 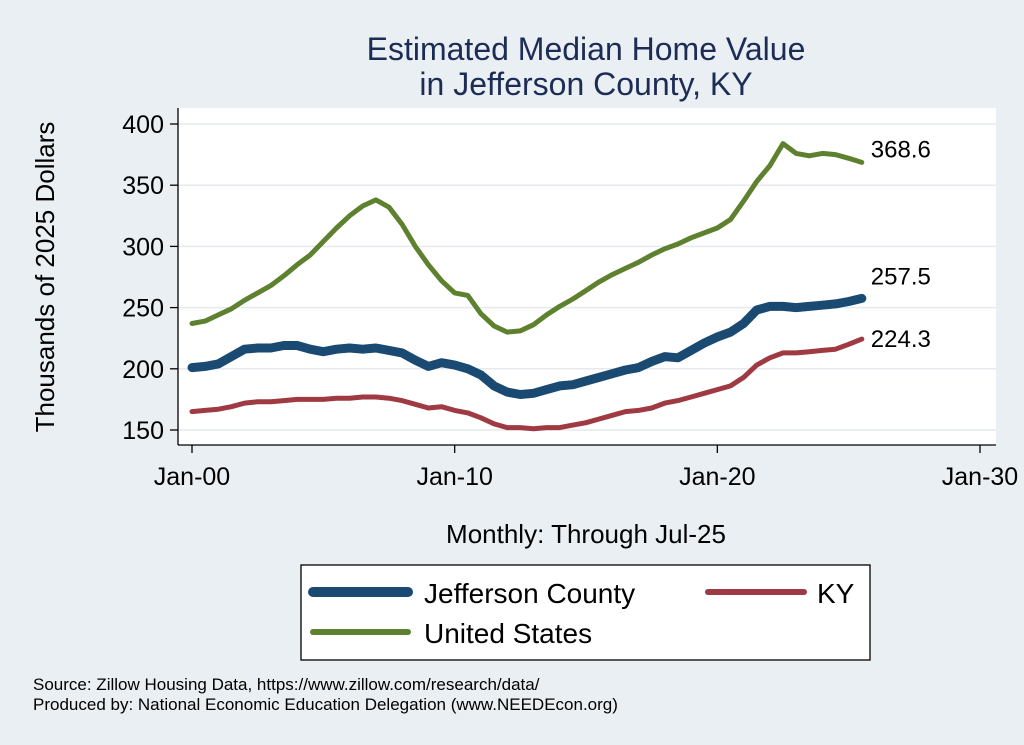 What do you see at coordinates (901, 276) in the screenshot?
I see `end-label-jefferson-county: 257.5` at bounding box center [901, 276].